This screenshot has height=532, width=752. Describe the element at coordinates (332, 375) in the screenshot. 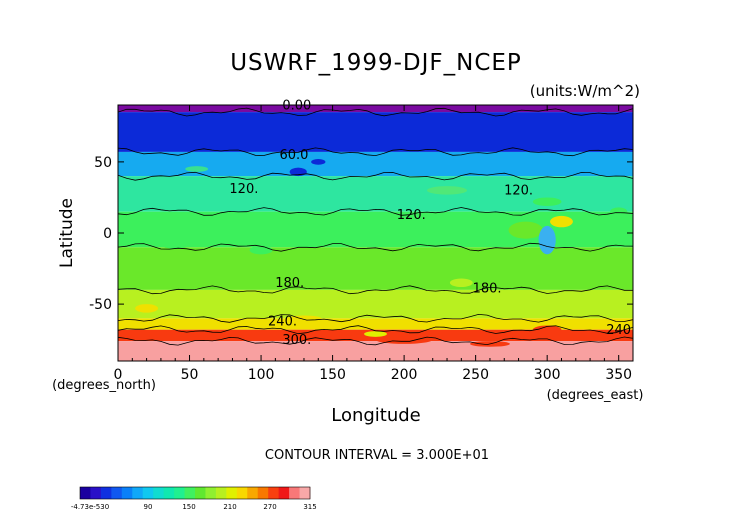

I see `x-tick-label: 150` at that location.